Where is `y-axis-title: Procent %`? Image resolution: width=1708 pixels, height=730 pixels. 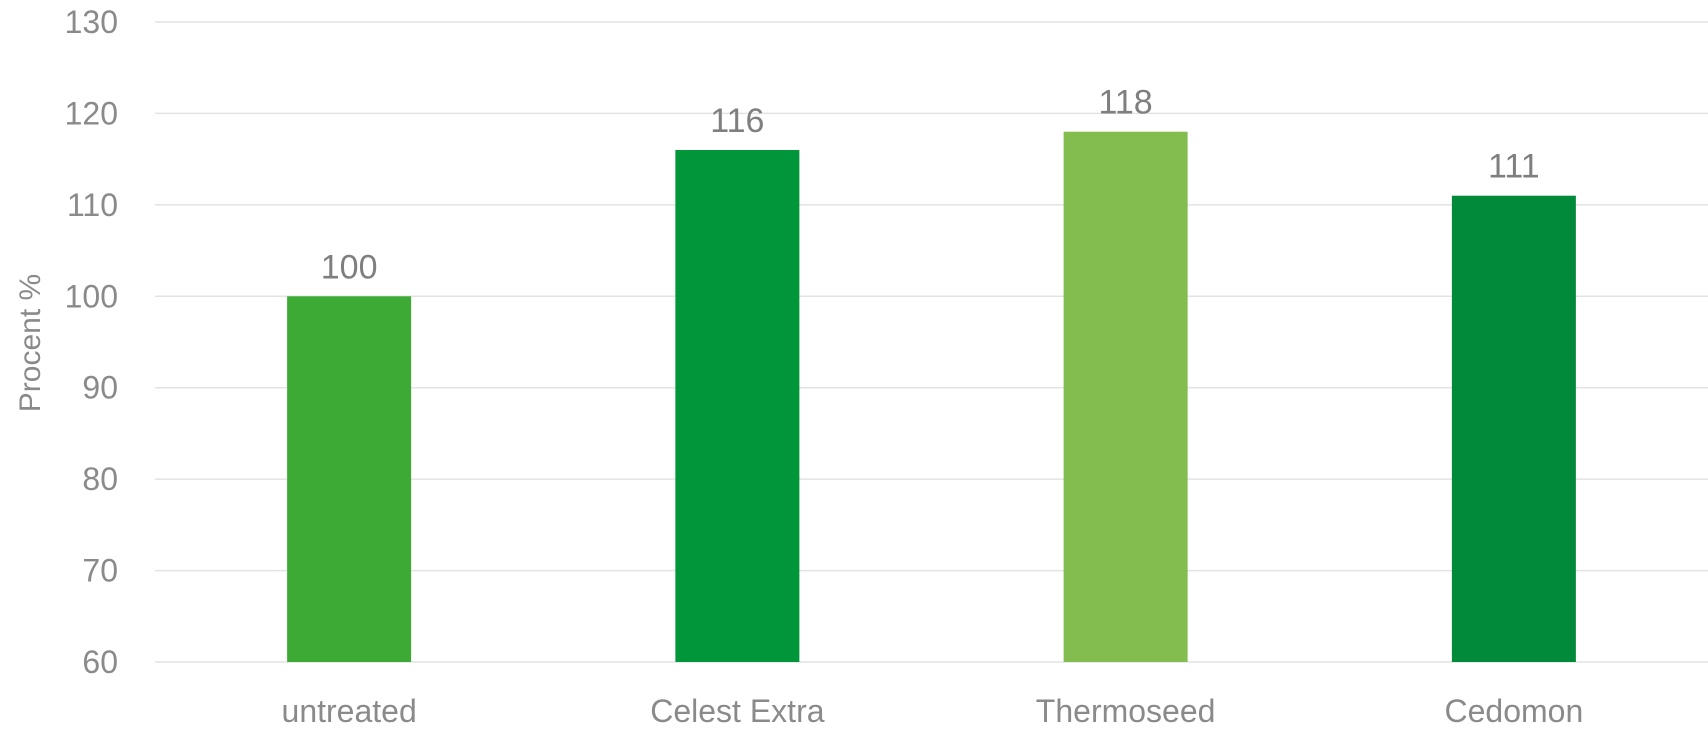 y-axis-title: Procent % is located at coordinates (30, 343).